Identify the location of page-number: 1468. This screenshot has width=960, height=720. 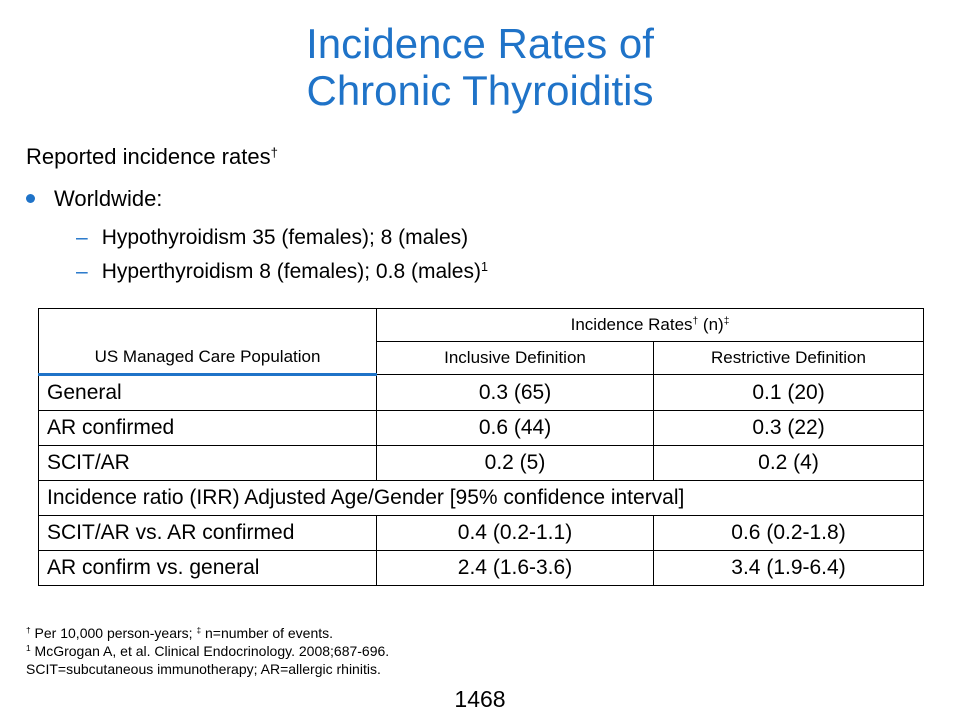
(480, 699).